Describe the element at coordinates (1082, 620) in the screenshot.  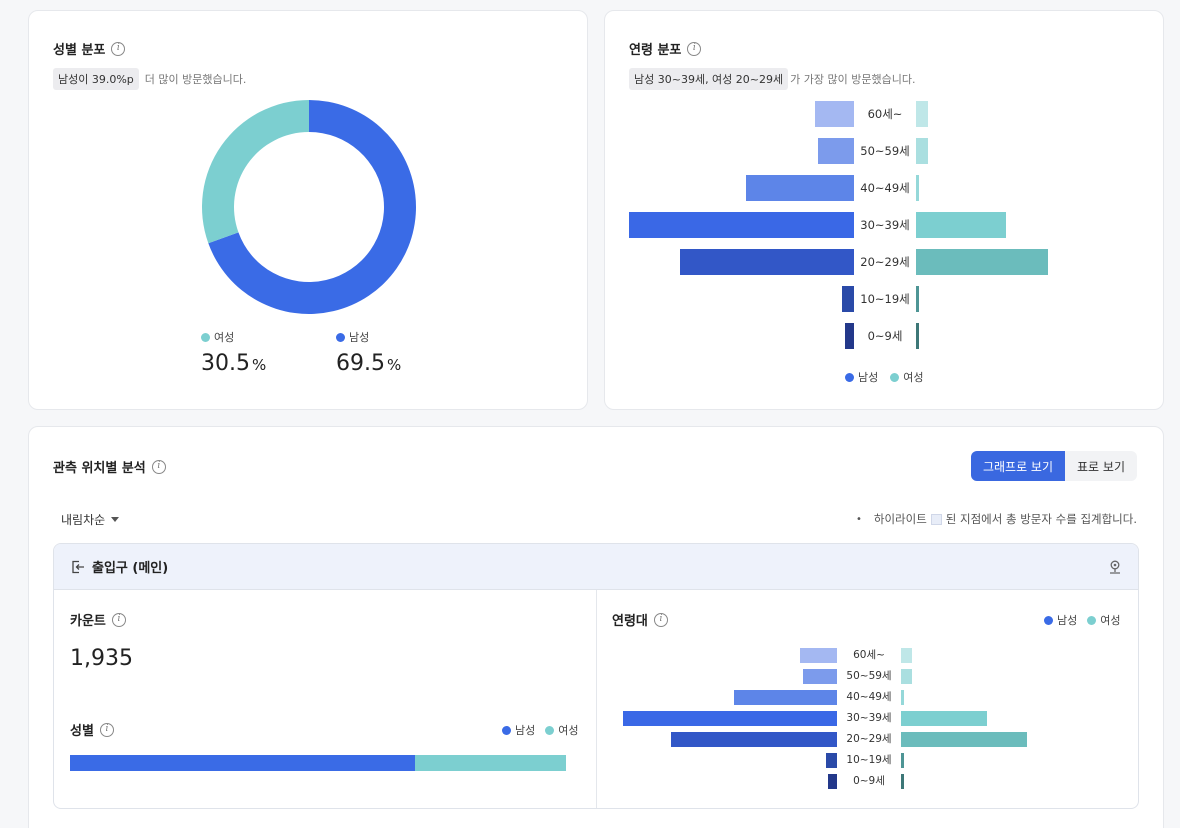
I see `age-small-legend: 남성 여성` at that location.